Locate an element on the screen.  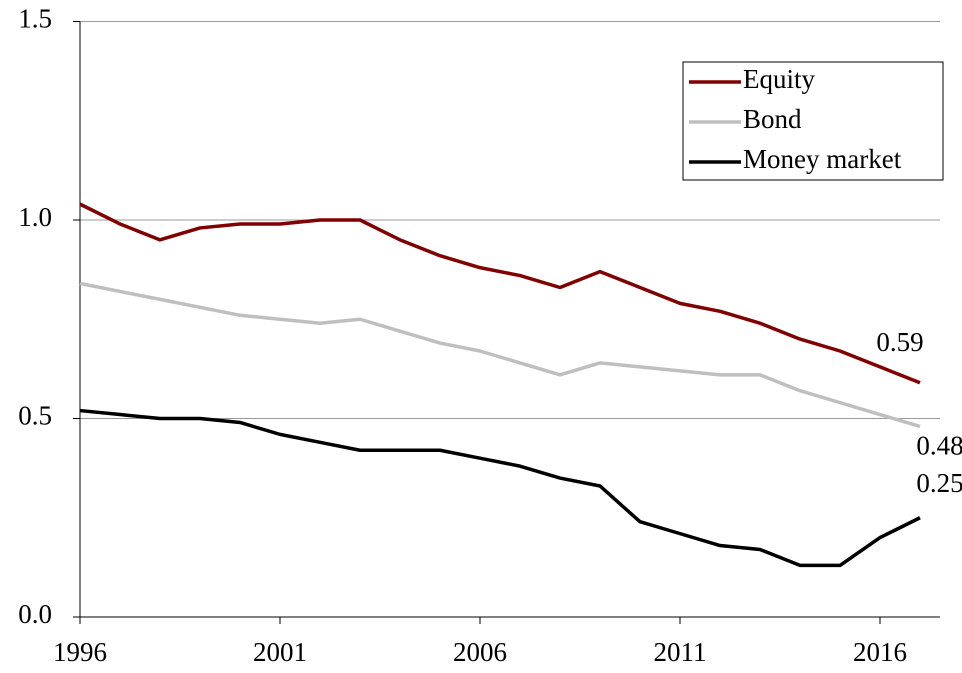
x-tick-label: 2011 is located at coordinates (680, 652).